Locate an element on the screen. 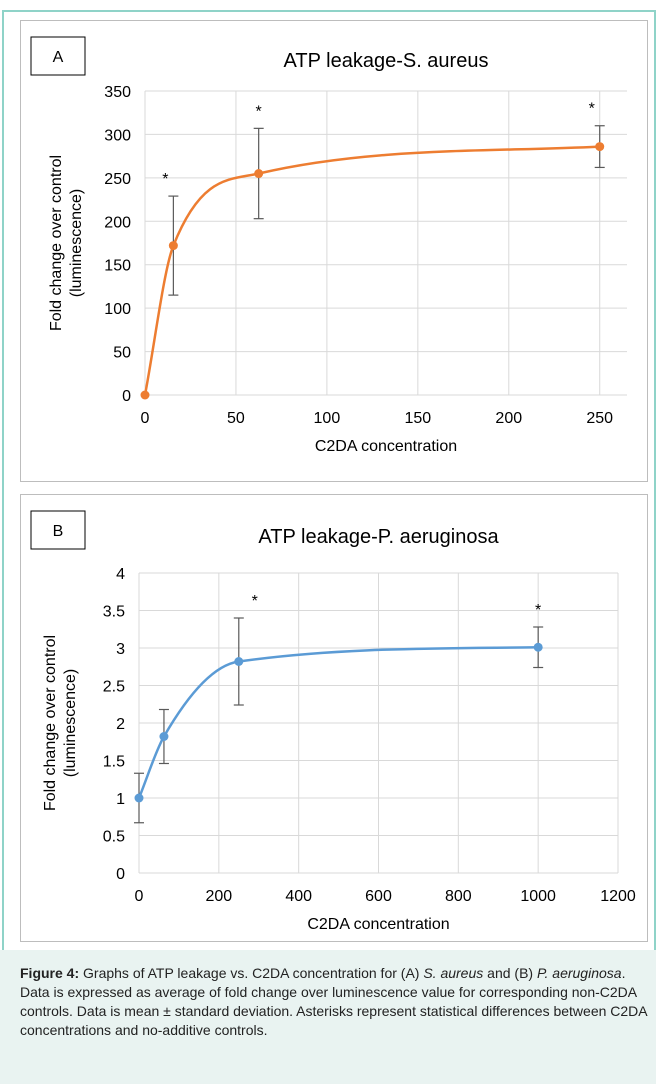 The height and width of the screenshot is (1088, 660). y-tick-label-a-5: 250 is located at coordinates (117, 179).